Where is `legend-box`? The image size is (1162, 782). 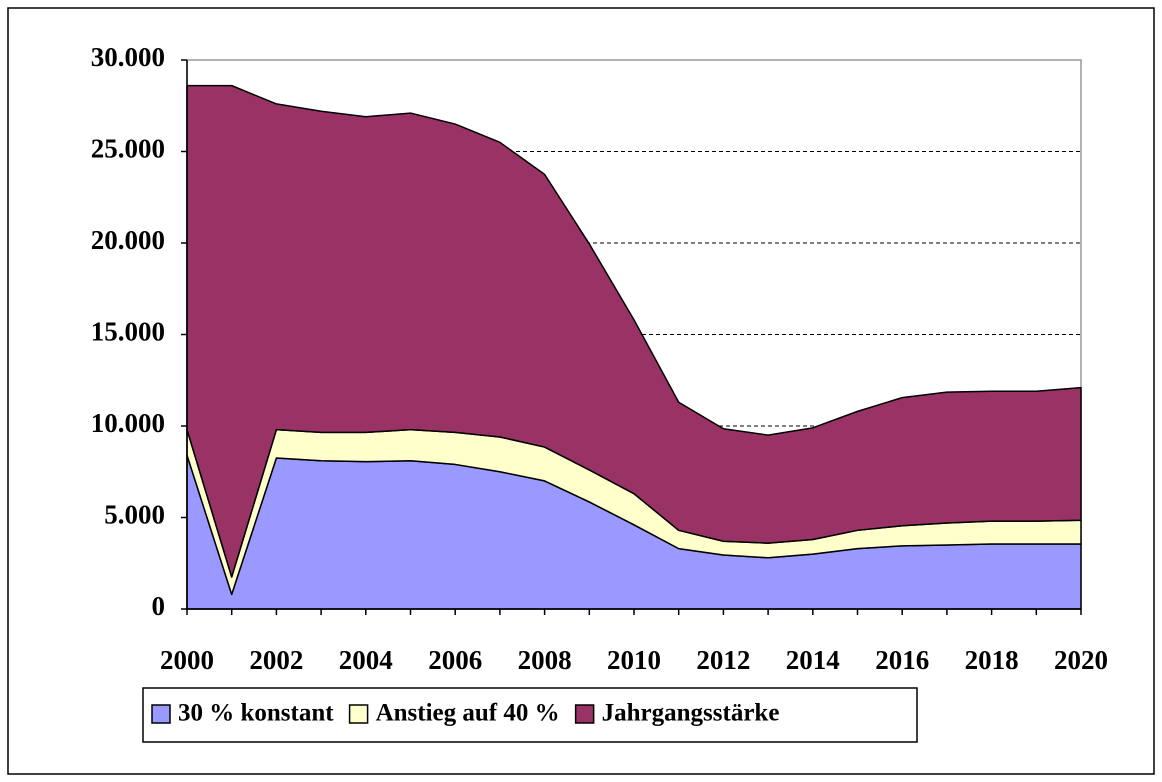 legend-box is located at coordinates (530, 715).